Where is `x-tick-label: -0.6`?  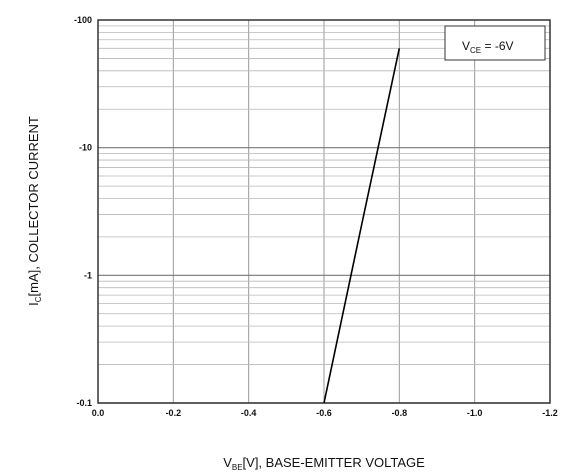 x-tick-label: -0.6 is located at coordinates (324, 413).